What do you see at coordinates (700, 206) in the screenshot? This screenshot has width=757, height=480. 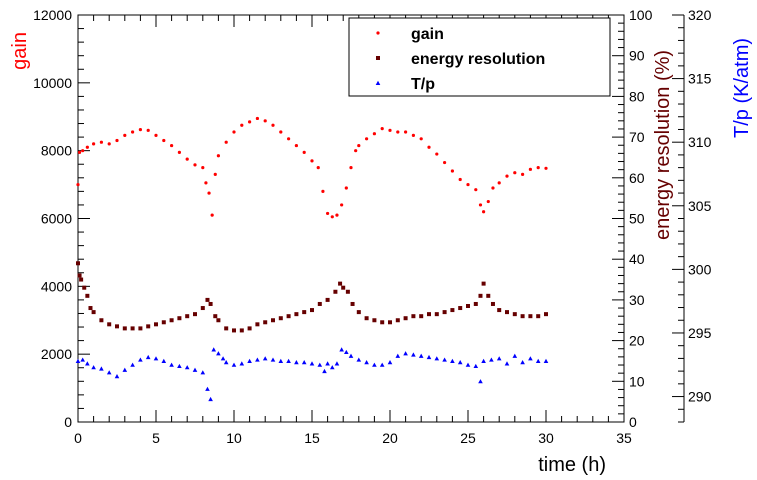 I see `t-over-p-tick-label: 305` at bounding box center [700, 206].